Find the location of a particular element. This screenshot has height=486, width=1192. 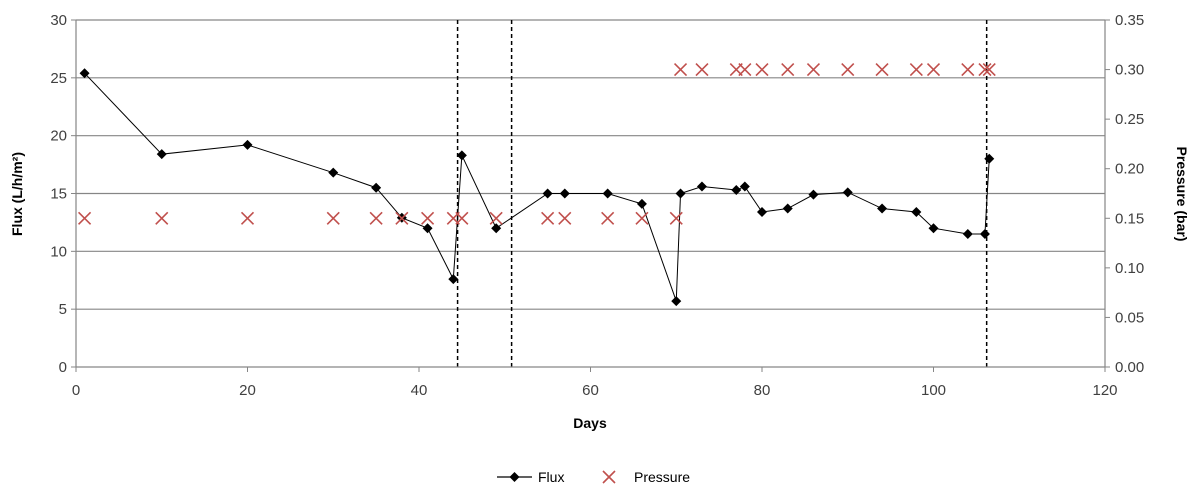

legend-item-flux: Flux is located at coordinates (530, 477).